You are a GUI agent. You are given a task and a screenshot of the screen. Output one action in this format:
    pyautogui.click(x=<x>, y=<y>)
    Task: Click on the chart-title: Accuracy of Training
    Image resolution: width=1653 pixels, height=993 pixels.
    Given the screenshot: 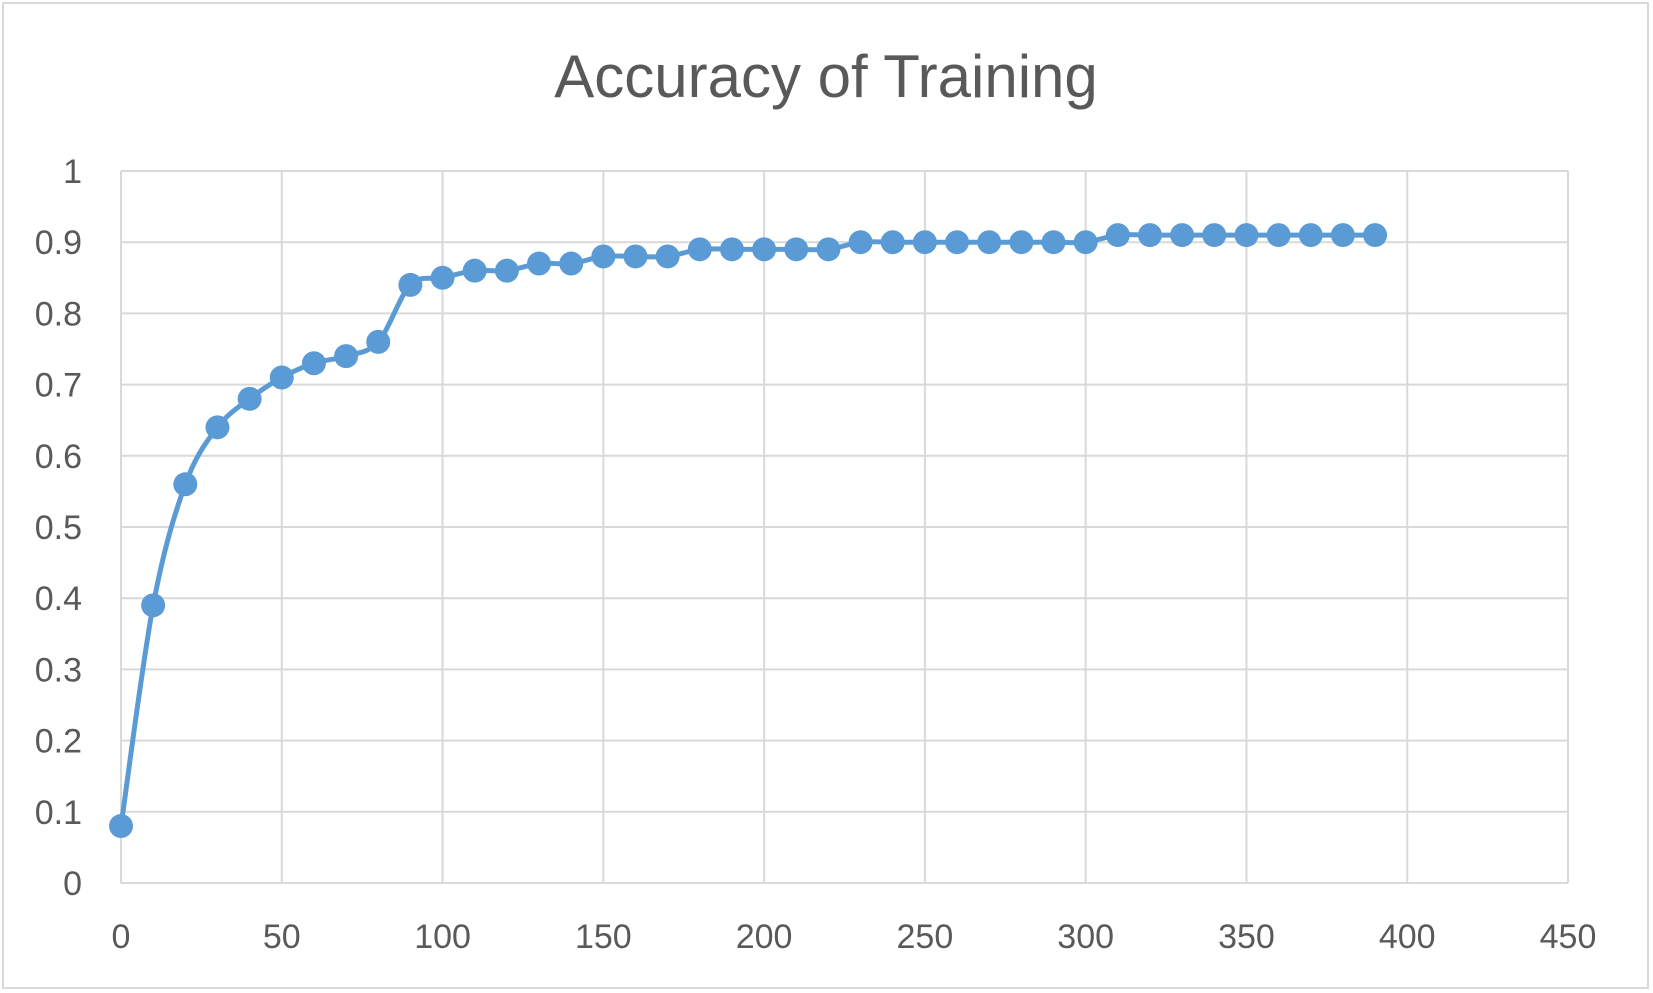 What is the action you would take?
    pyautogui.click(x=826, y=76)
    